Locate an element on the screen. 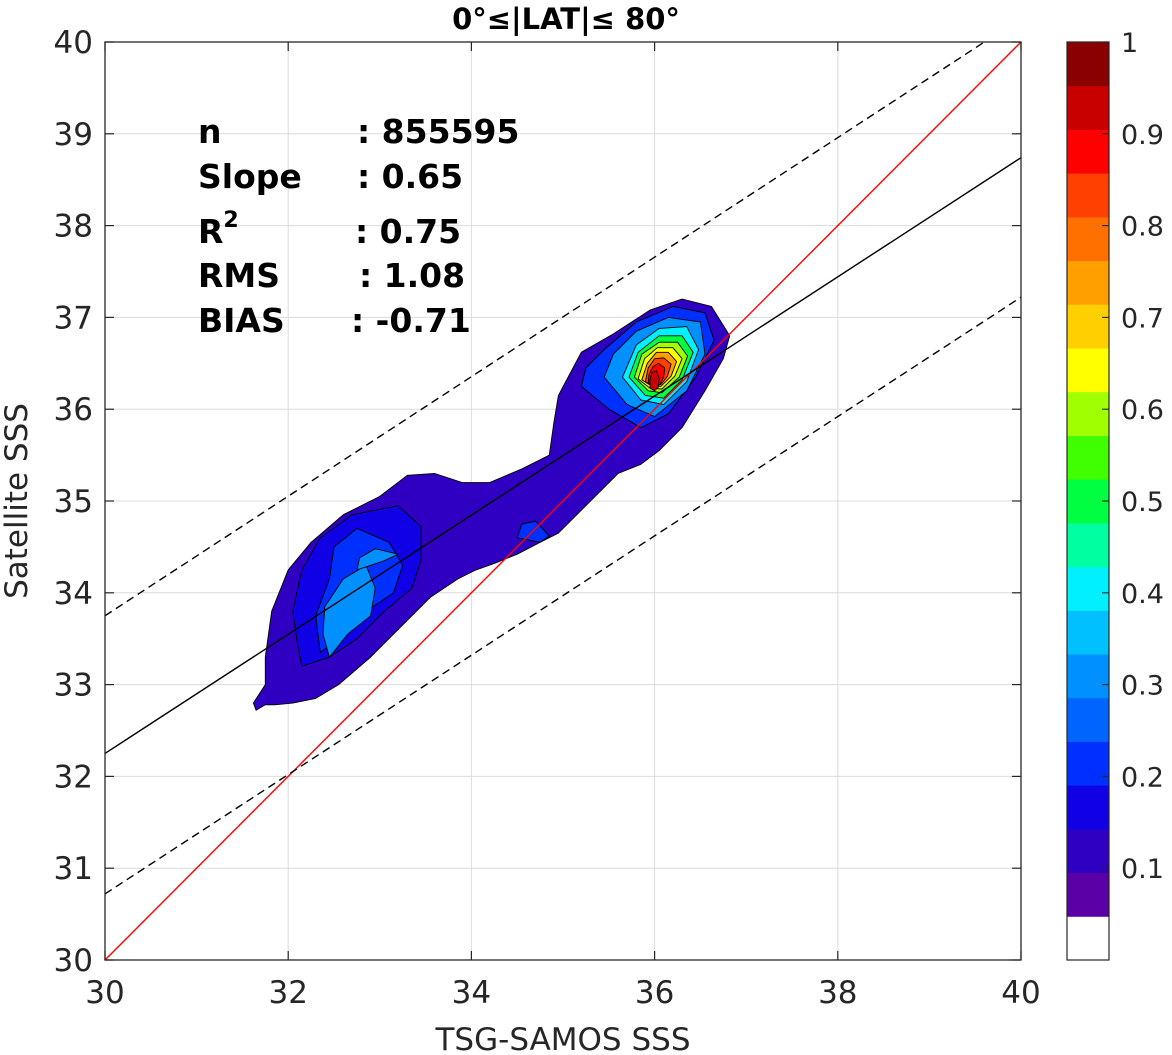 The height and width of the screenshot is (1055, 1172). x-tick-label: 30 is located at coordinates (104, 993).